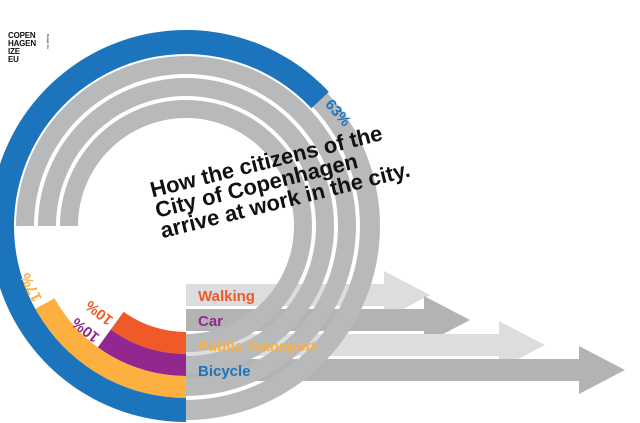 The height and width of the screenshot is (423, 640). I want to click on copenhagenize-logo: COPEN HAGEN IZE EU Design Co, so click(29, 47).